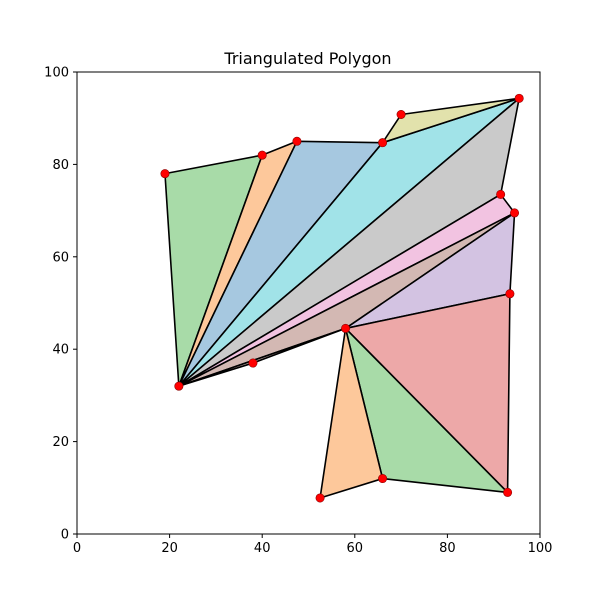 The width and height of the screenshot is (600, 600). I want to click on x-tick-label: 0, so click(77, 548).